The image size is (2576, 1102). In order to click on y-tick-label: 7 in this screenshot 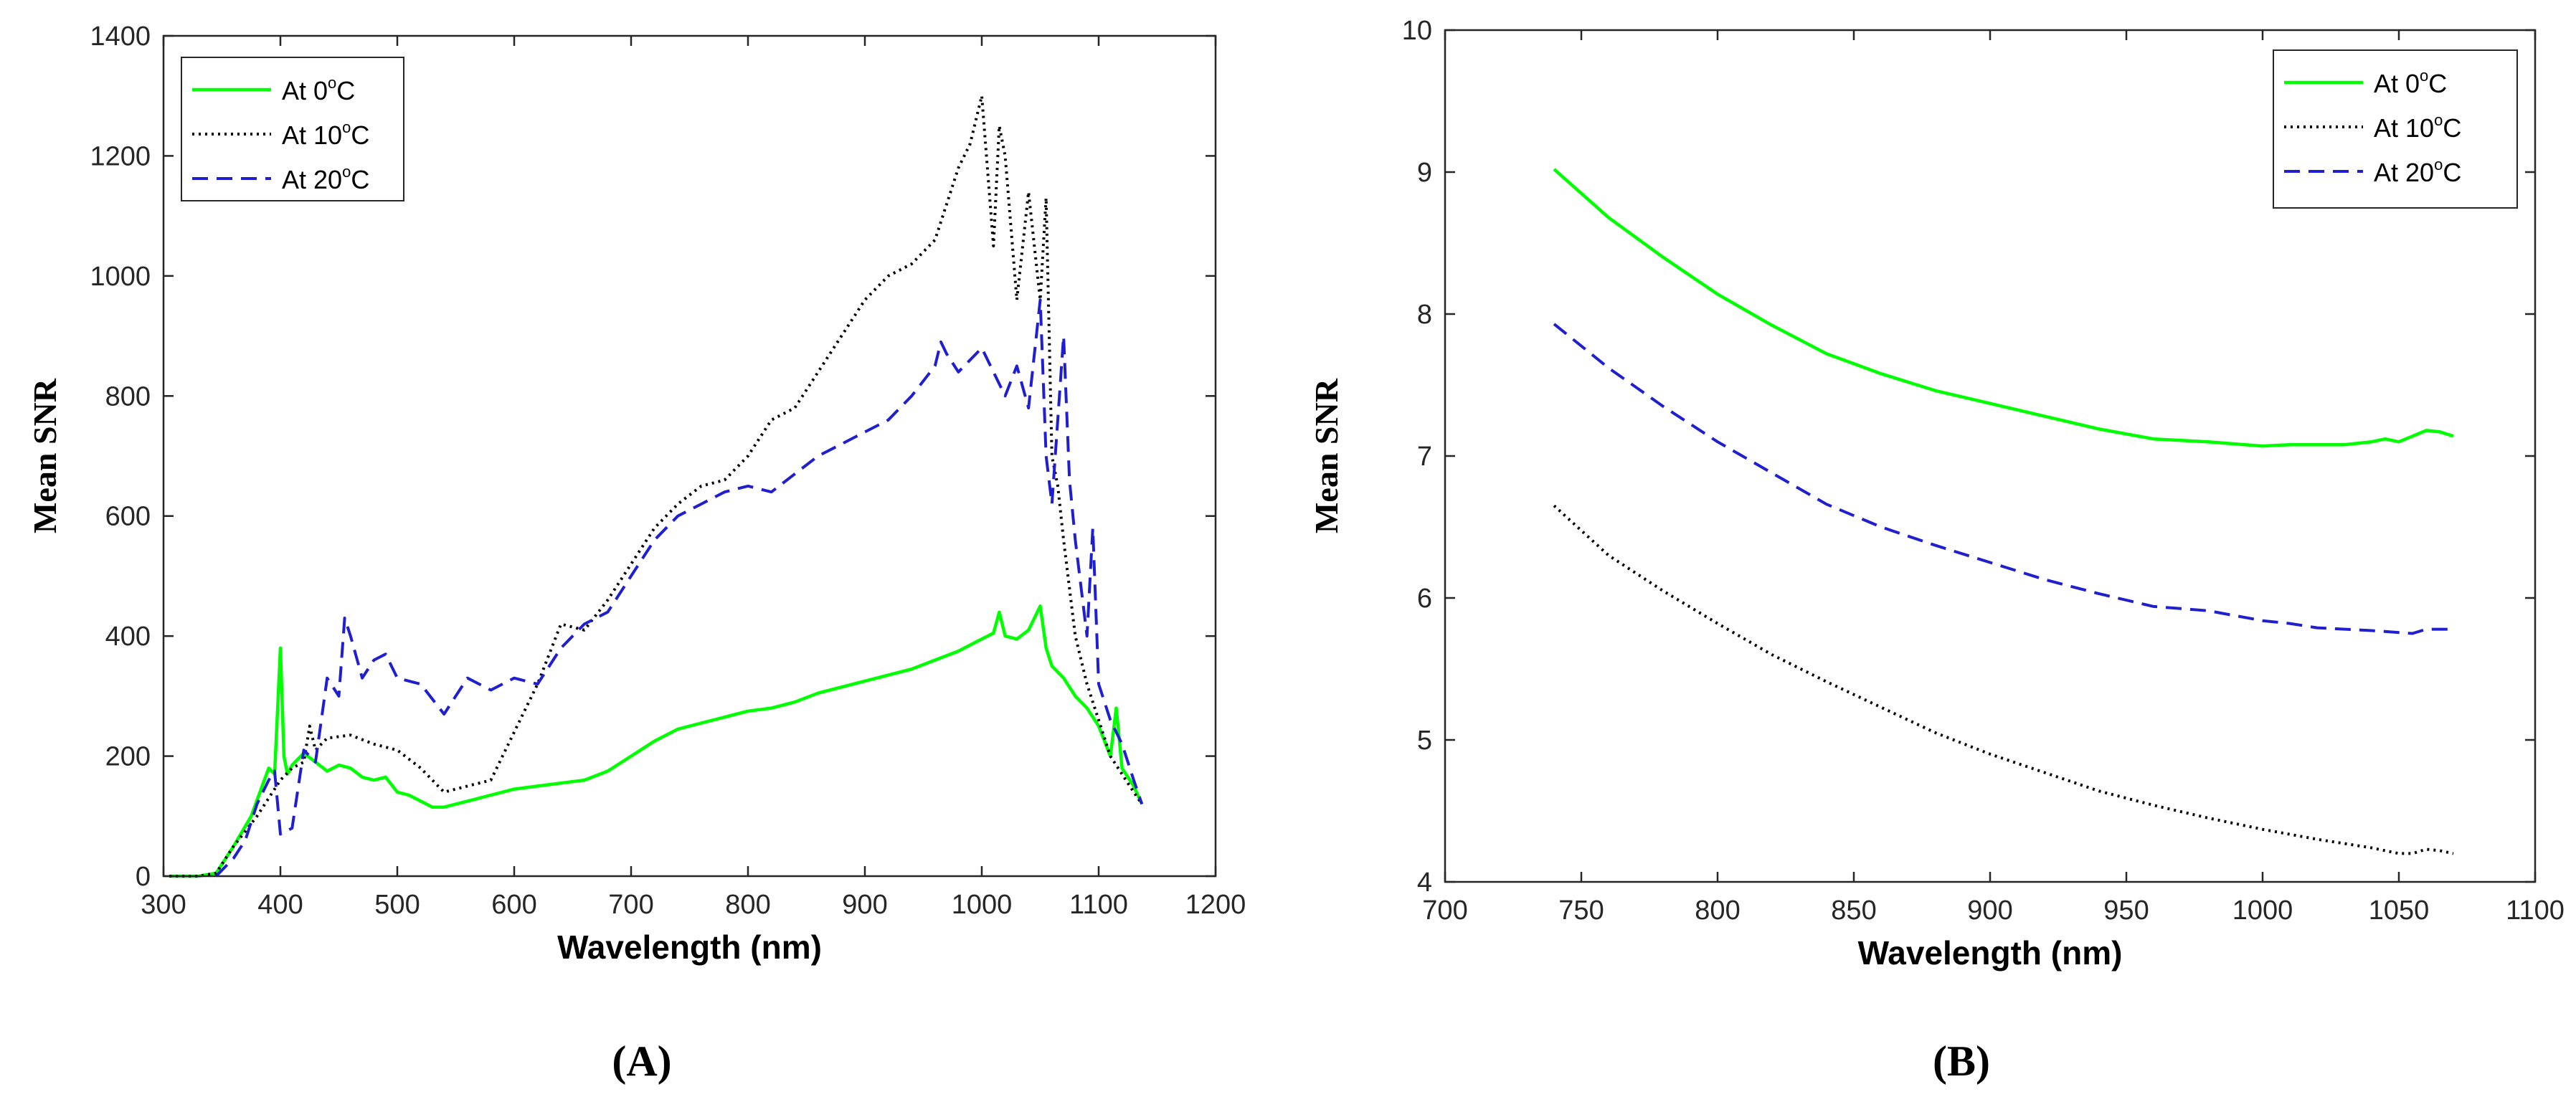, I will do `click(1424, 457)`.